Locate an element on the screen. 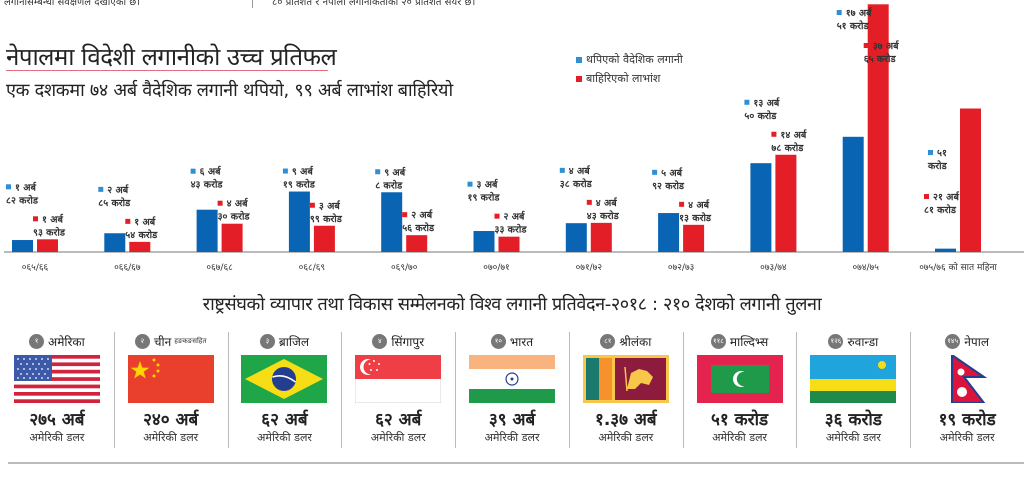  country-card: ३ ब्राजिल ६२ अर्ब अमेरिकी डलर is located at coordinates (284, 392).